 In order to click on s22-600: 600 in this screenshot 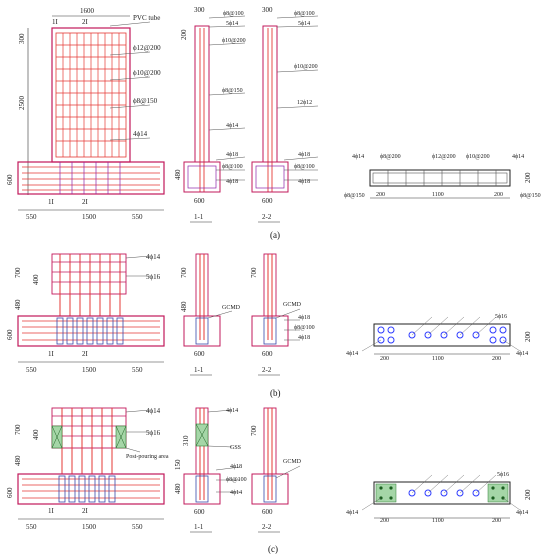, I will do `click(267, 201)`.